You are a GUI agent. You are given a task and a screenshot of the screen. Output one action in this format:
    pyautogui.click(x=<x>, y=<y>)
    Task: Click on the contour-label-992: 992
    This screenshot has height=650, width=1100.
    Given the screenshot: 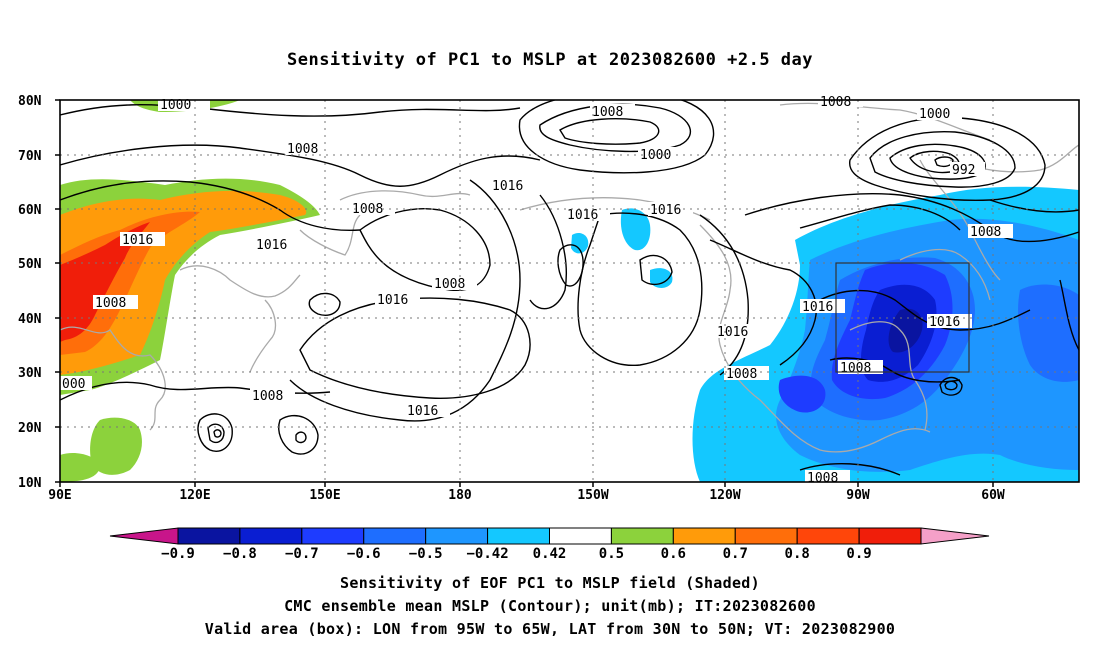 What is the action you would take?
    pyautogui.click(x=967, y=170)
    